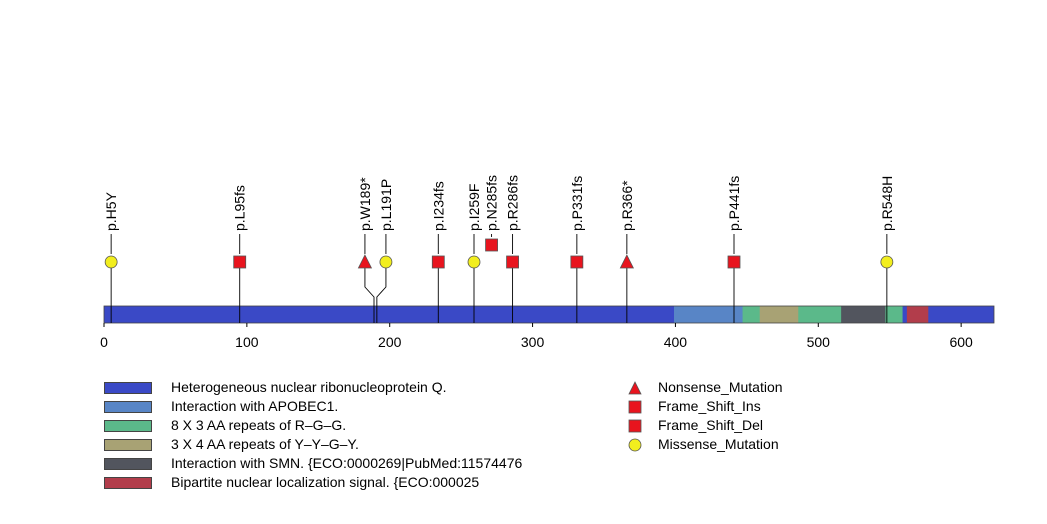  Describe the element at coordinates (734, 203) in the screenshot. I see `mutation-label: p.P441fs` at that location.